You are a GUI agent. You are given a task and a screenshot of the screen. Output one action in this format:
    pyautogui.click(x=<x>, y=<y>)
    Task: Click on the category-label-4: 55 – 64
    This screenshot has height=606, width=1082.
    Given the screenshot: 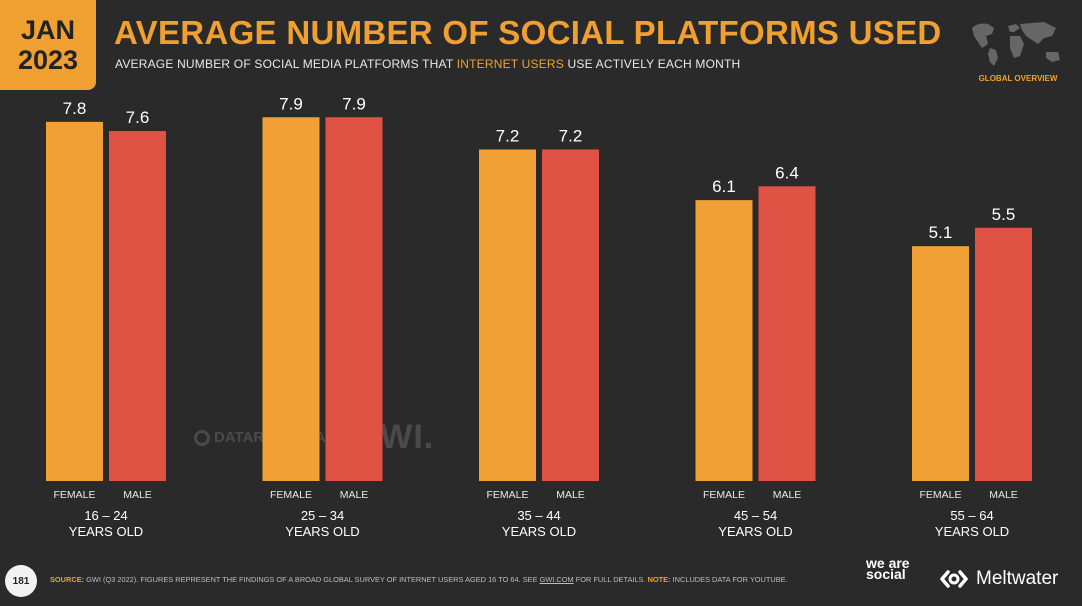 What is the action you would take?
    pyautogui.click(x=971, y=515)
    